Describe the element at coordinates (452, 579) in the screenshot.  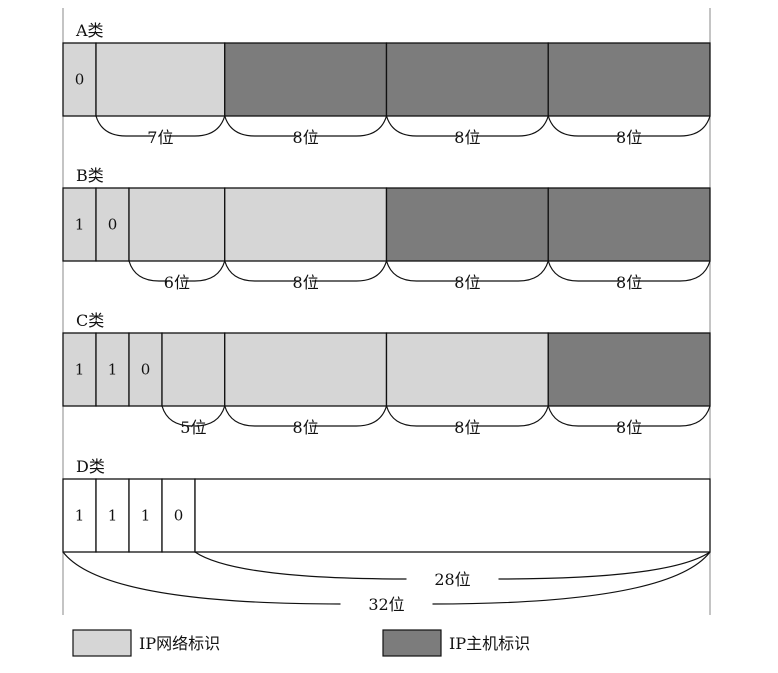
I see `length-label: 28位` at that location.